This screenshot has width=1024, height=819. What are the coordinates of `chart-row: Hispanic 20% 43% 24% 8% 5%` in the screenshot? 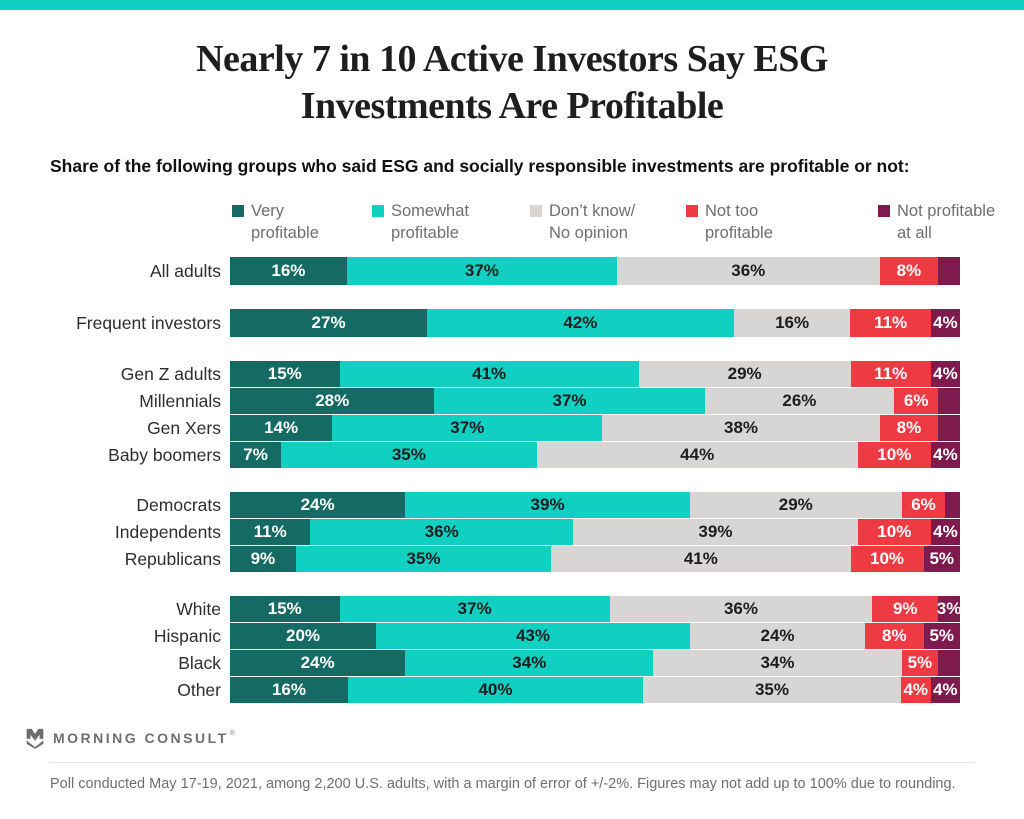 It's located at (512, 636).